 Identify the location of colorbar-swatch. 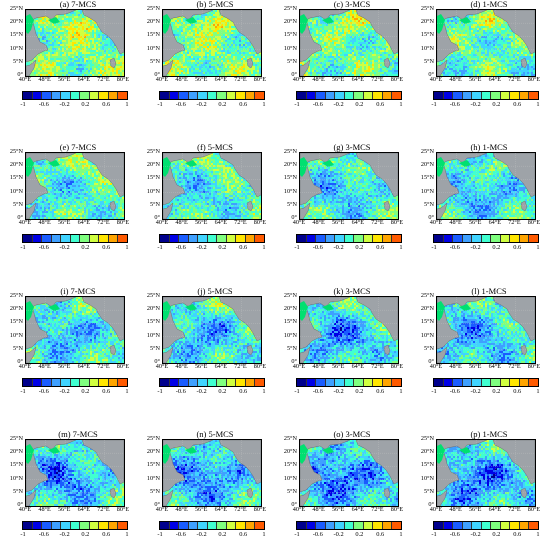
(174, 95).